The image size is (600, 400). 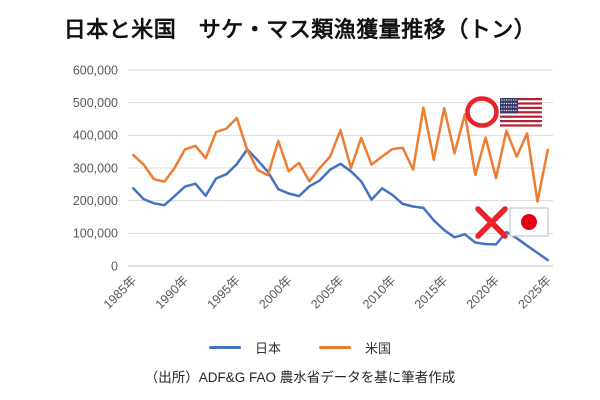 I want to click on us-flag-stars, so click(x=509, y=105).